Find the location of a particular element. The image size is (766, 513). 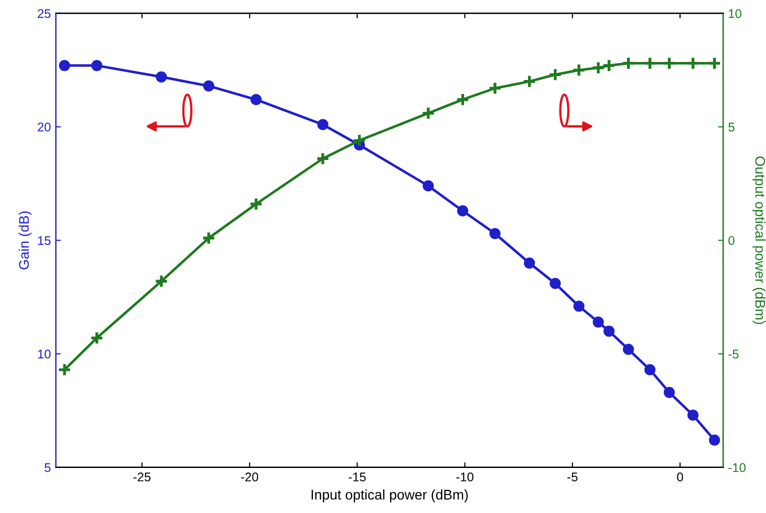

y-axis-title: Gain (dB) is located at coordinates (25, 240).